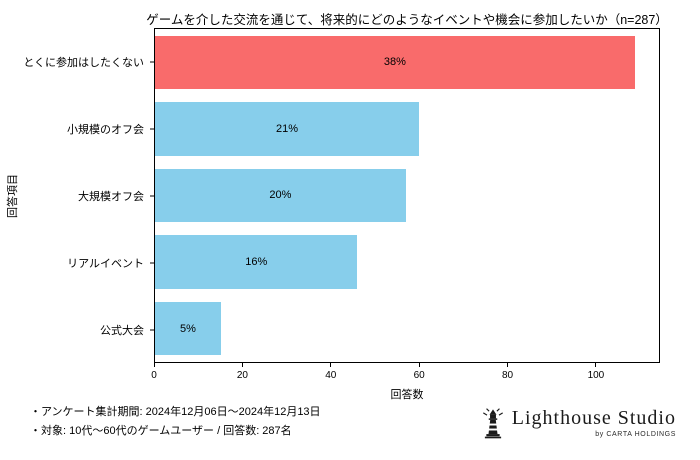  I want to click on bar-percent-label: 20%, so click(280, 195).